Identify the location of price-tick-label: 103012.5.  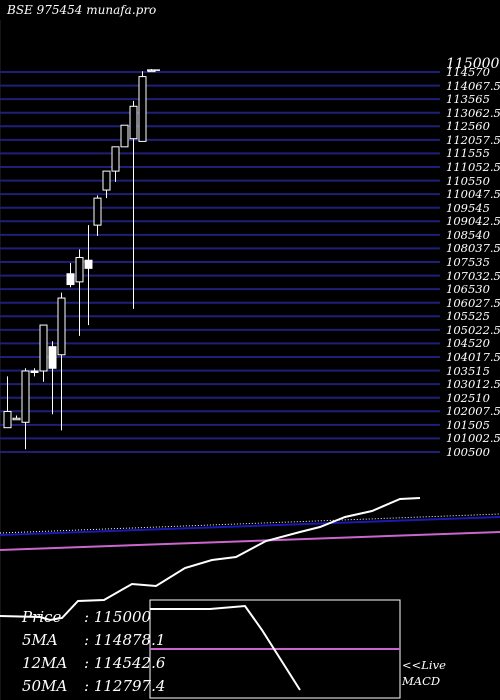
(473, 384).